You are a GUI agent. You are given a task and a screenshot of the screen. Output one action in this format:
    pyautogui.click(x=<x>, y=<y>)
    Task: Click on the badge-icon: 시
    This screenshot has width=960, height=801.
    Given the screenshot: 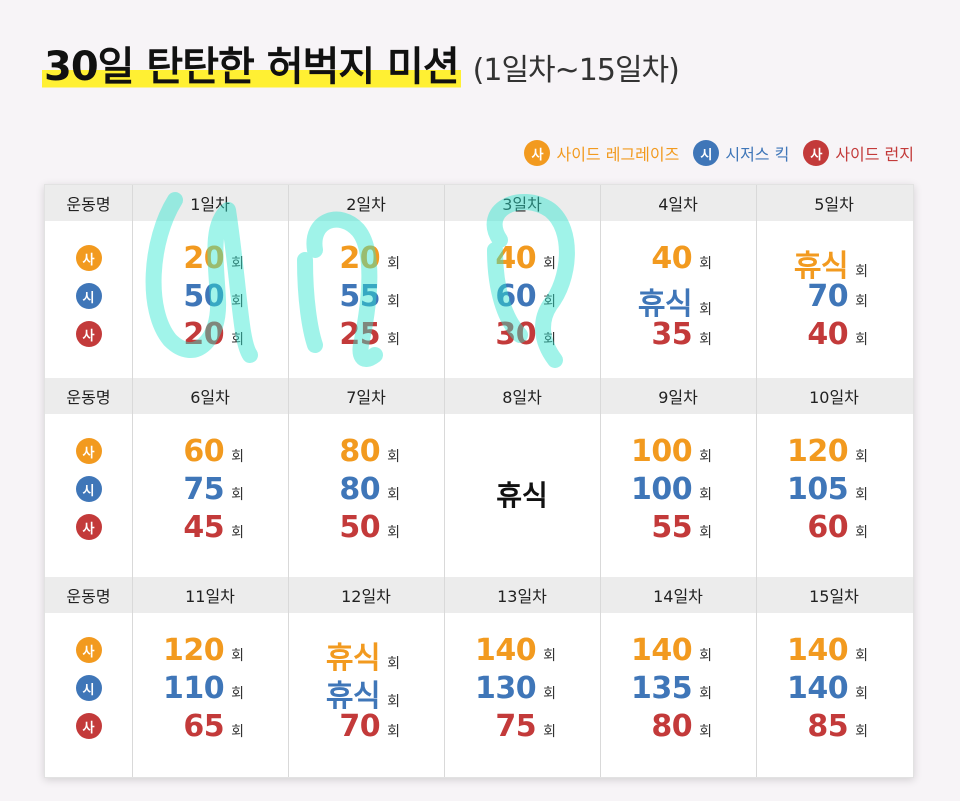 What is the action you would take?
    pyautogui.click(x=88, y=489)
    